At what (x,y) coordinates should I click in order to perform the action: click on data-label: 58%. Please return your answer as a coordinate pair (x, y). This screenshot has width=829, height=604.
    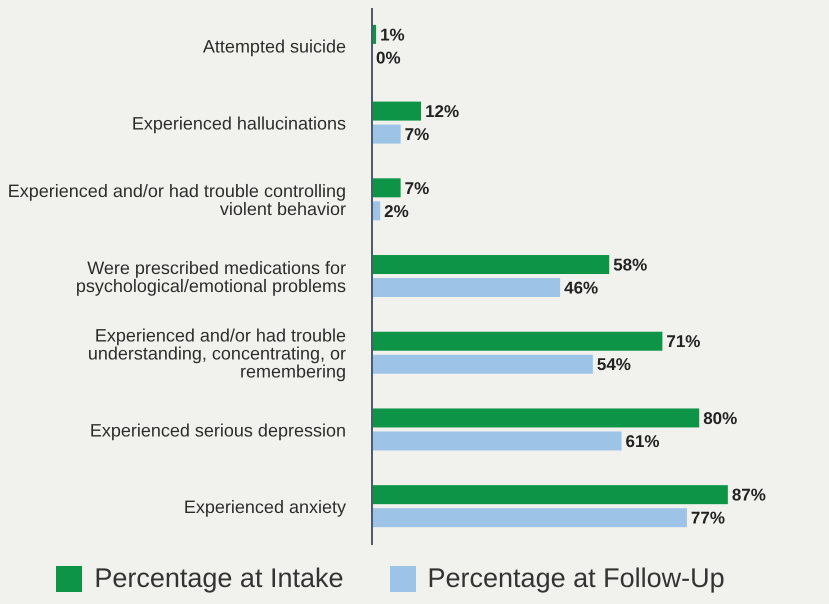
    Looking at the image, I should click on (630, 264).